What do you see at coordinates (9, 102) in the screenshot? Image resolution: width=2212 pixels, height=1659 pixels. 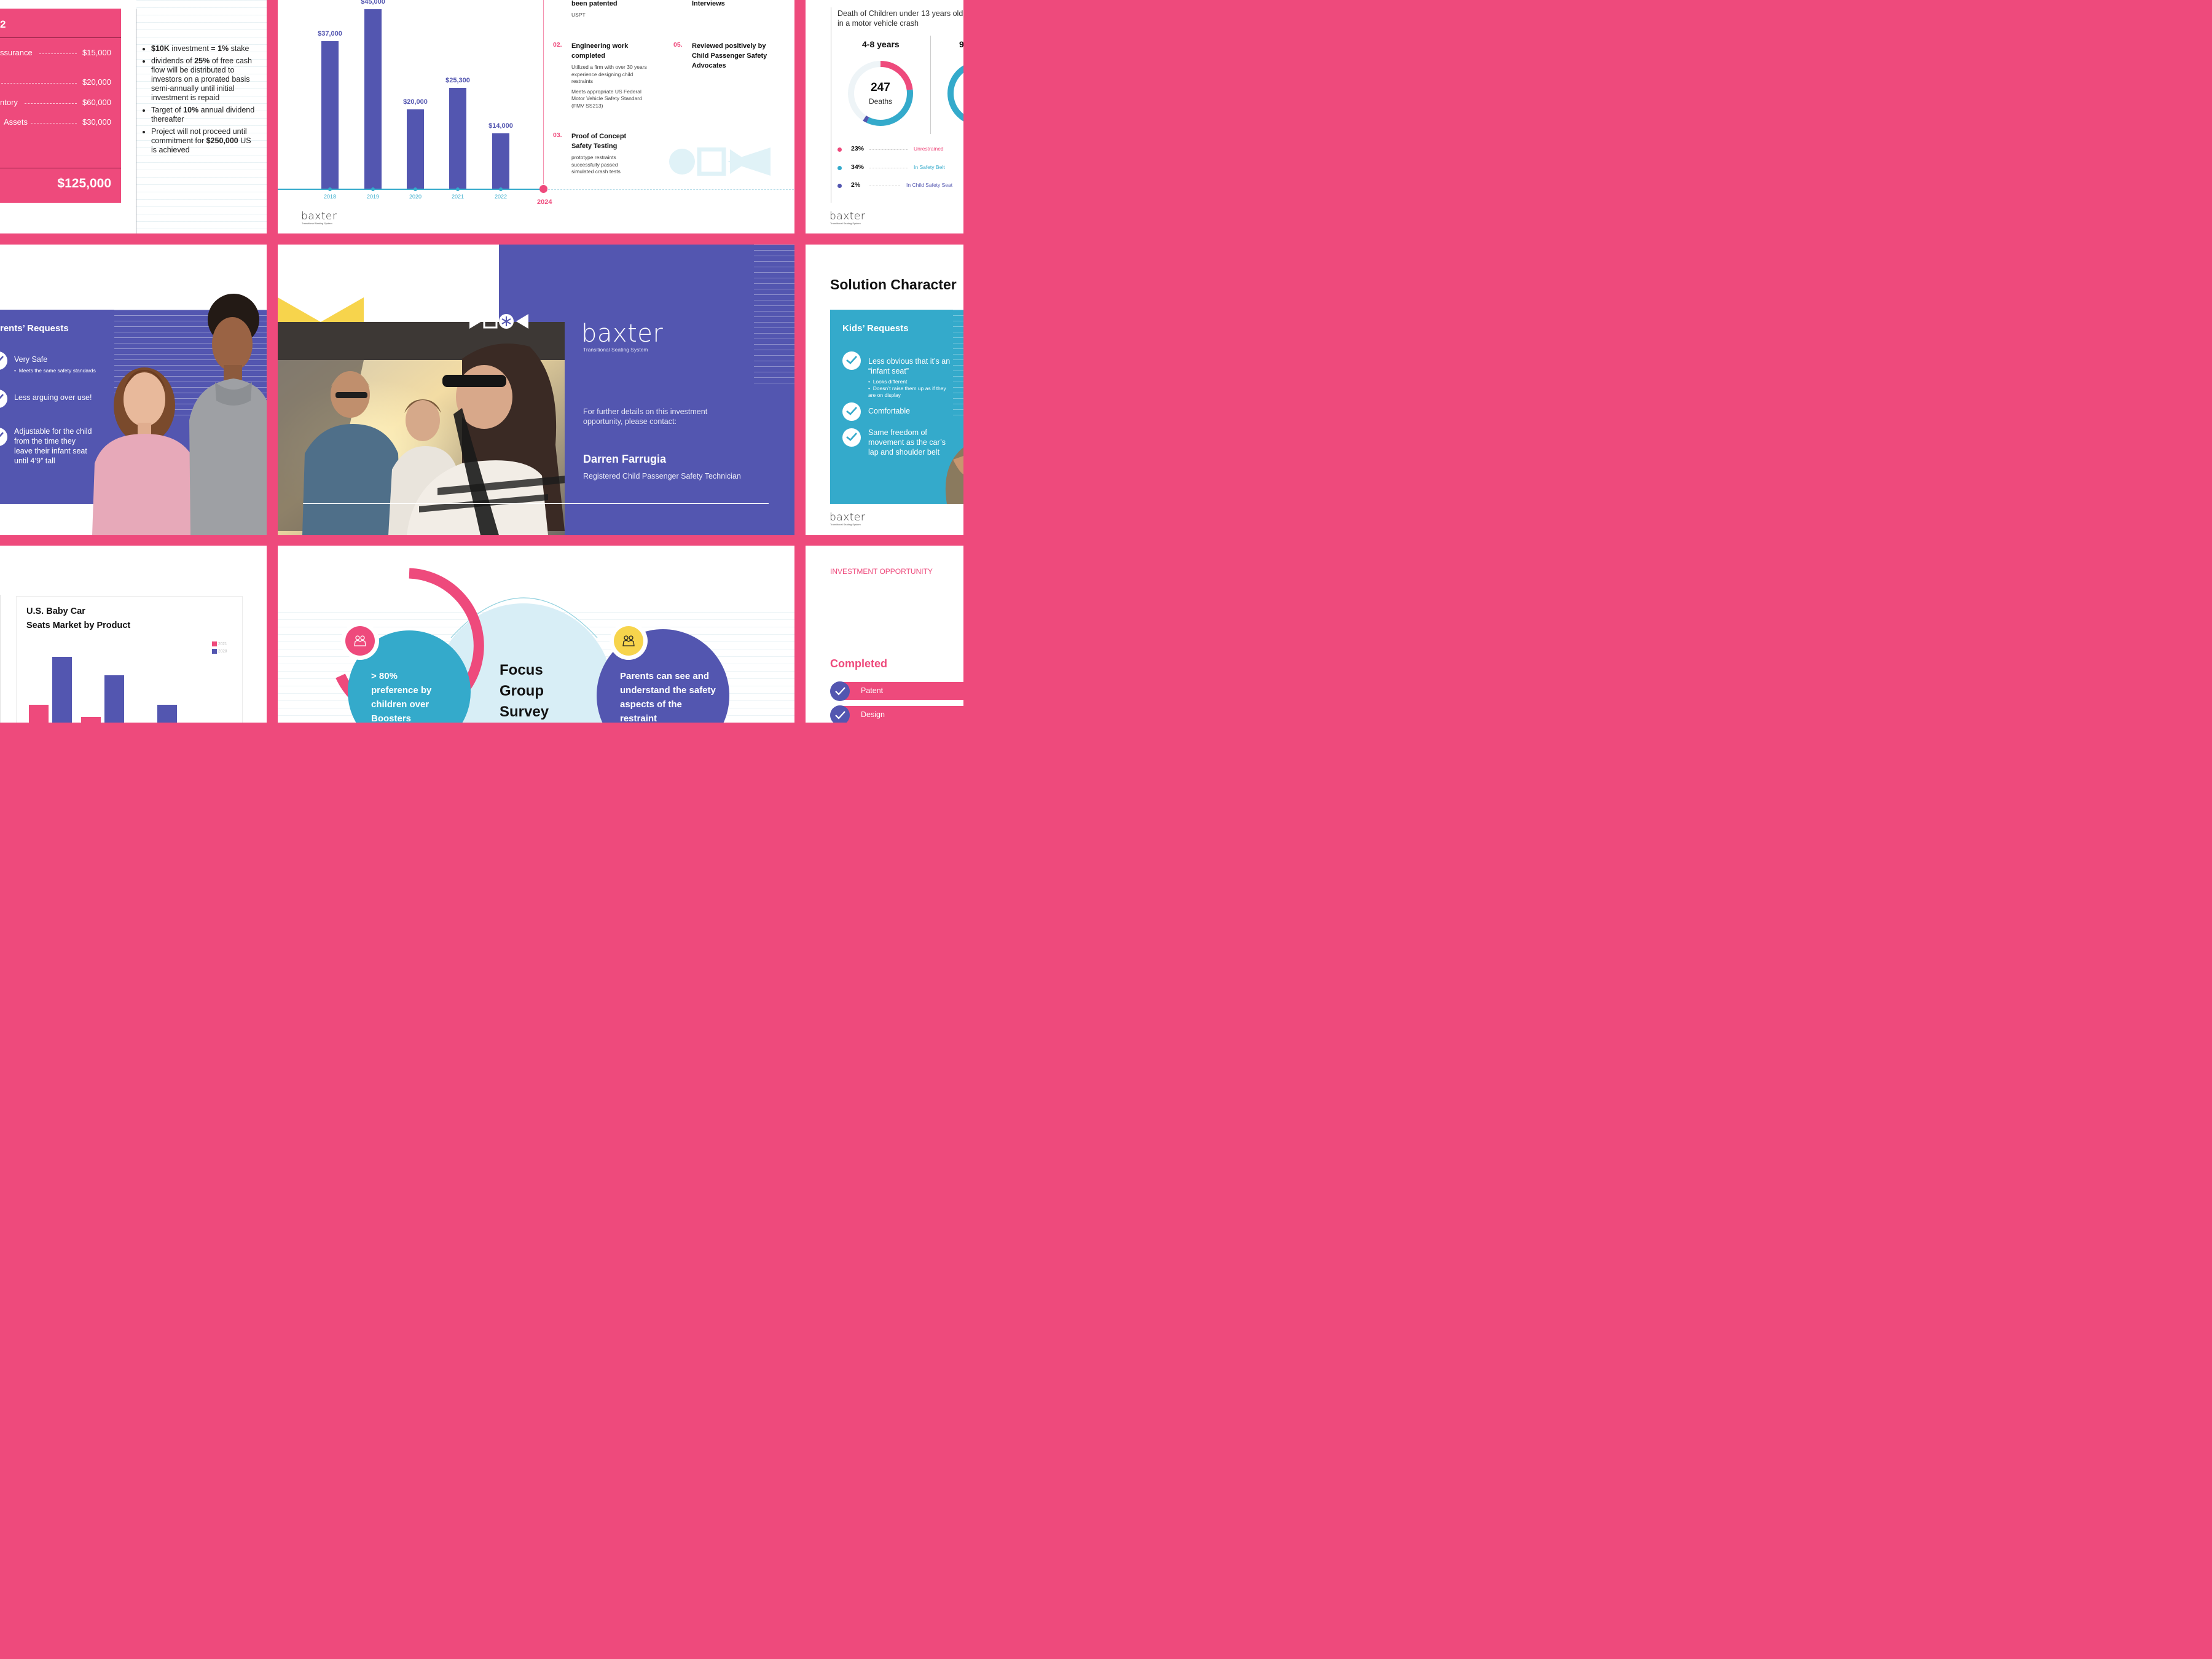 I see `finance-row-label: ntory` at bounding box center [9, 102].